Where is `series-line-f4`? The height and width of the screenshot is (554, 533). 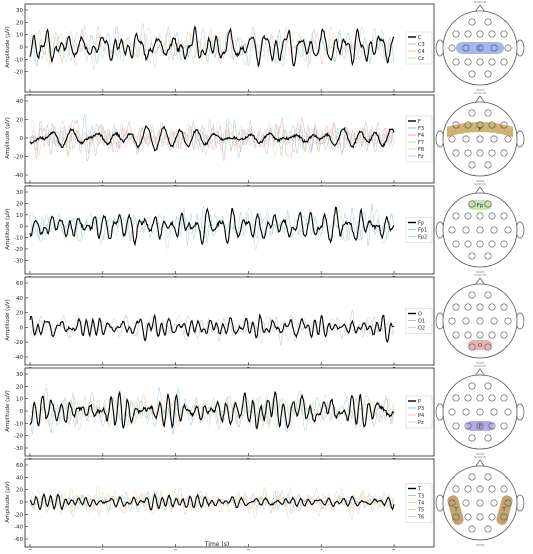
series-line-f4 is located at coordinates (212, 139).